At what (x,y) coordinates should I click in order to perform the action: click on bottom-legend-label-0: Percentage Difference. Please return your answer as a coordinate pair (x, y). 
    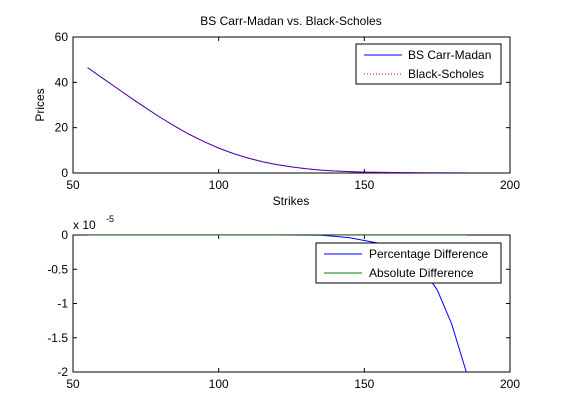
    Looking at the image, I should click on (429, 254).